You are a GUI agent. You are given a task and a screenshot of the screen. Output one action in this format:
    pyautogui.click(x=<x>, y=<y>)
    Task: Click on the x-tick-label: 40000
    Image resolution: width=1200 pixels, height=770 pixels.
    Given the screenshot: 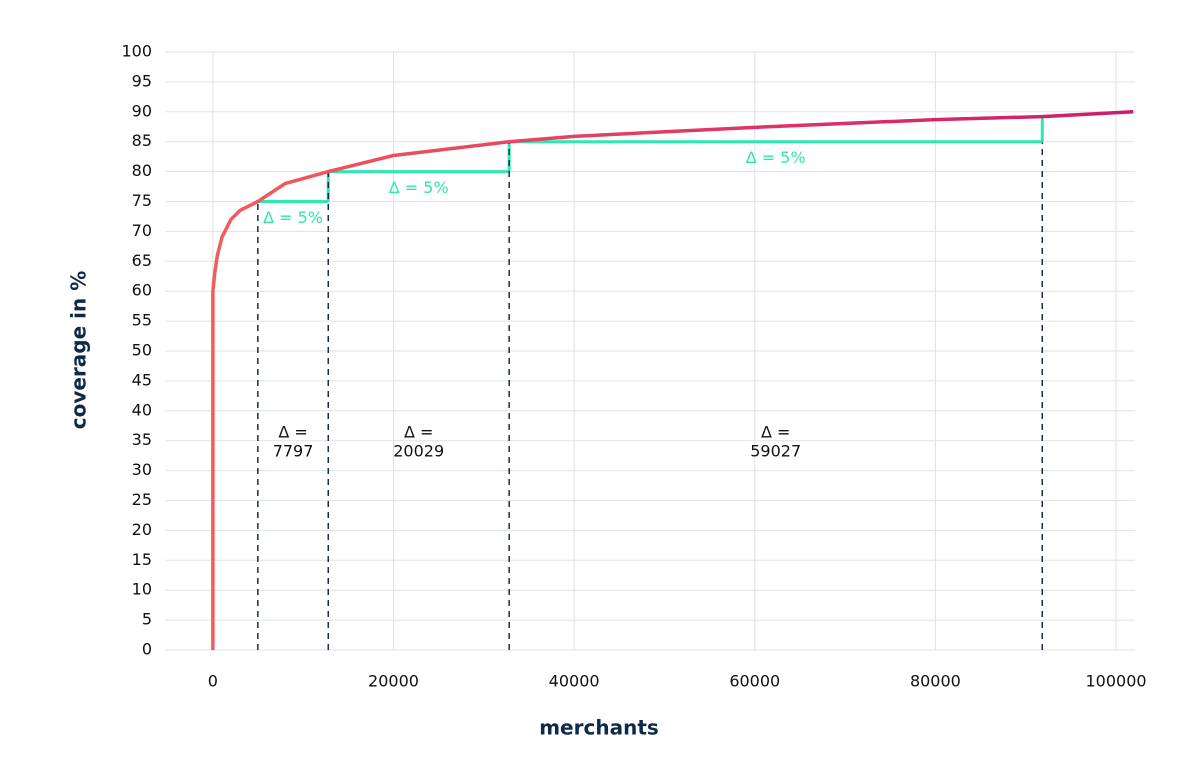 What is the action you would take?
    pyautogui.click(x=574, y=681)
    